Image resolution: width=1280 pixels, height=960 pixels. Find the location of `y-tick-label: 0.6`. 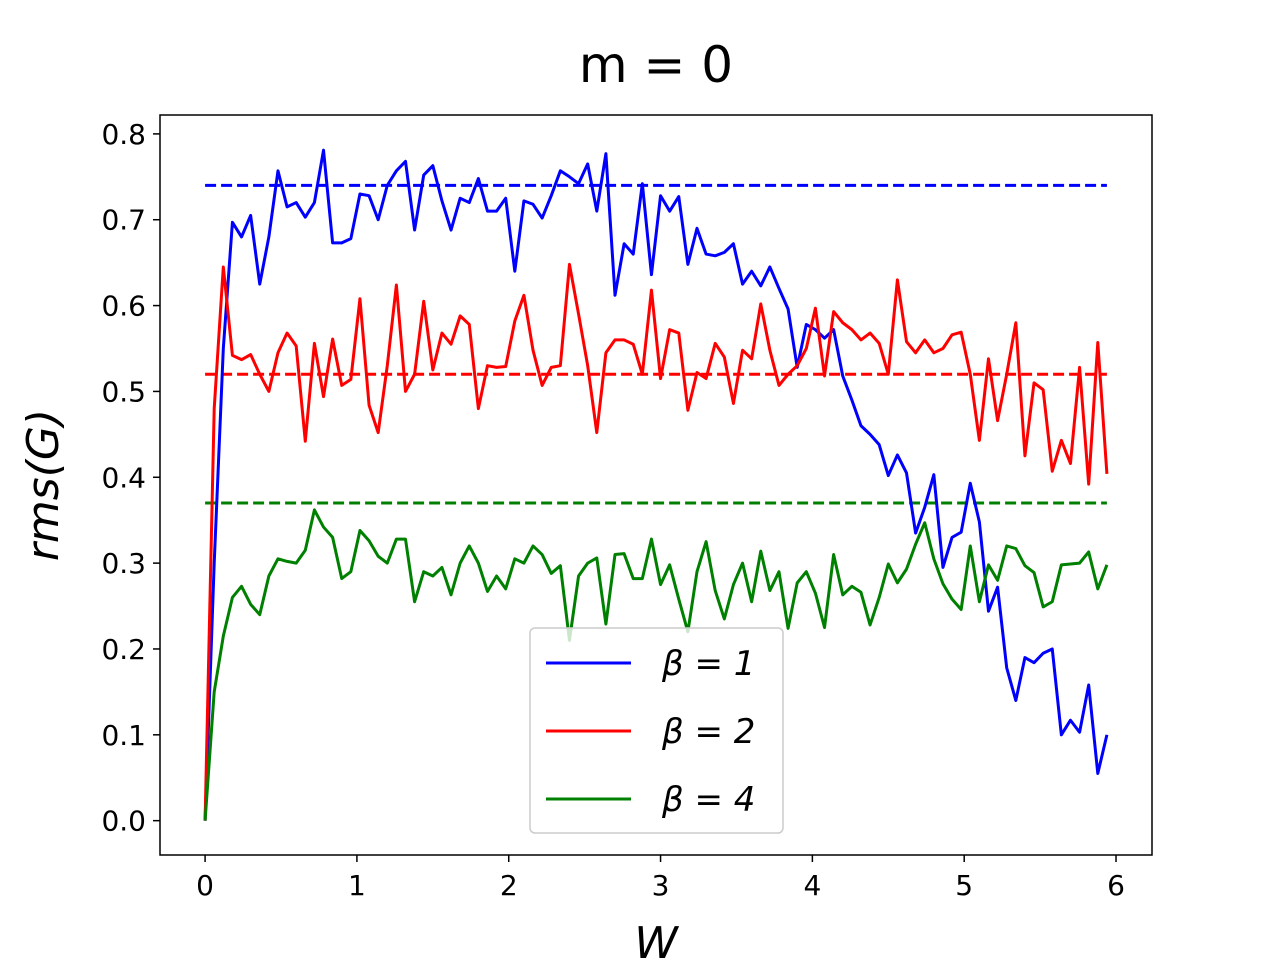

y-tick-label: 0.6 is located at coordinates (123, 306).